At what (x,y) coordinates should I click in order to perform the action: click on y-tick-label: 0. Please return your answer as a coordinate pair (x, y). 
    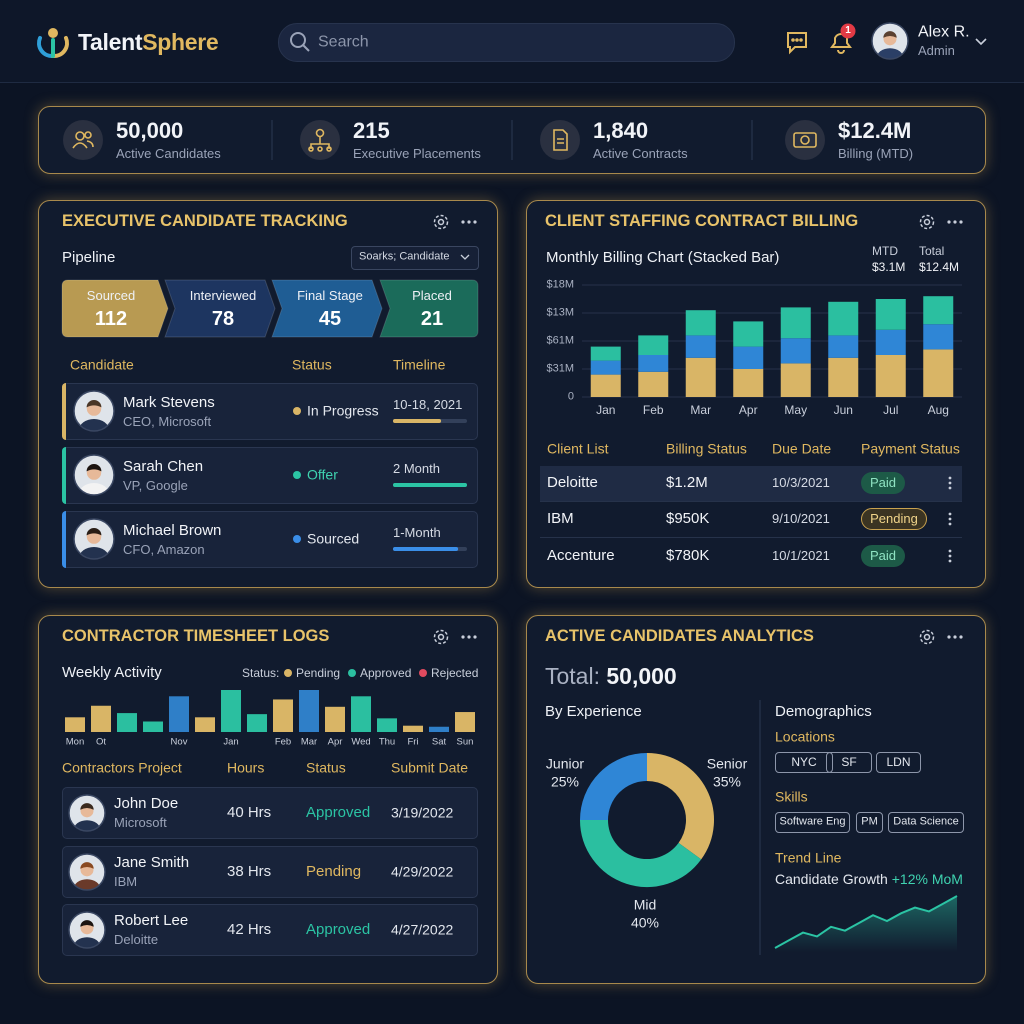
    Looking at the image, I should click on (570, 396).